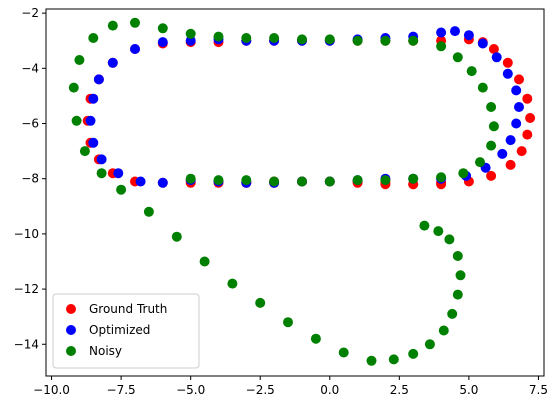 The width and height of the screenshot is (554, 413). What do you see at coordinates (30, 124) in the screenshot?
I see `y-tick-label: −6` at bounding box center [30, 124].